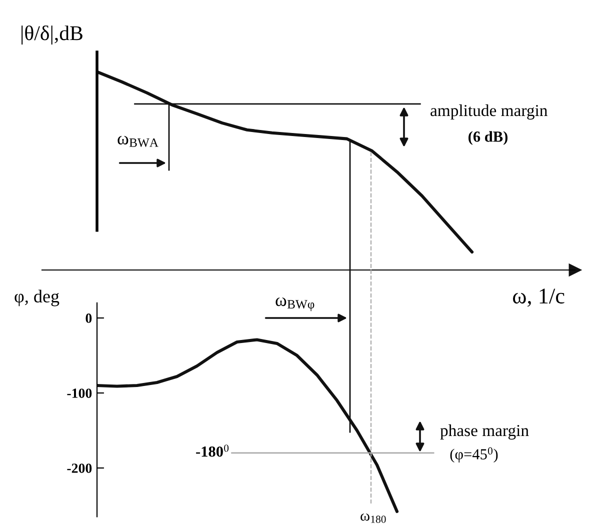 This screenshot has width=597, height=526. What do you see at coordinates (488, 138) in the screenshot?
I see `annotation: (6 dB)` at bounding box center [488, 138].